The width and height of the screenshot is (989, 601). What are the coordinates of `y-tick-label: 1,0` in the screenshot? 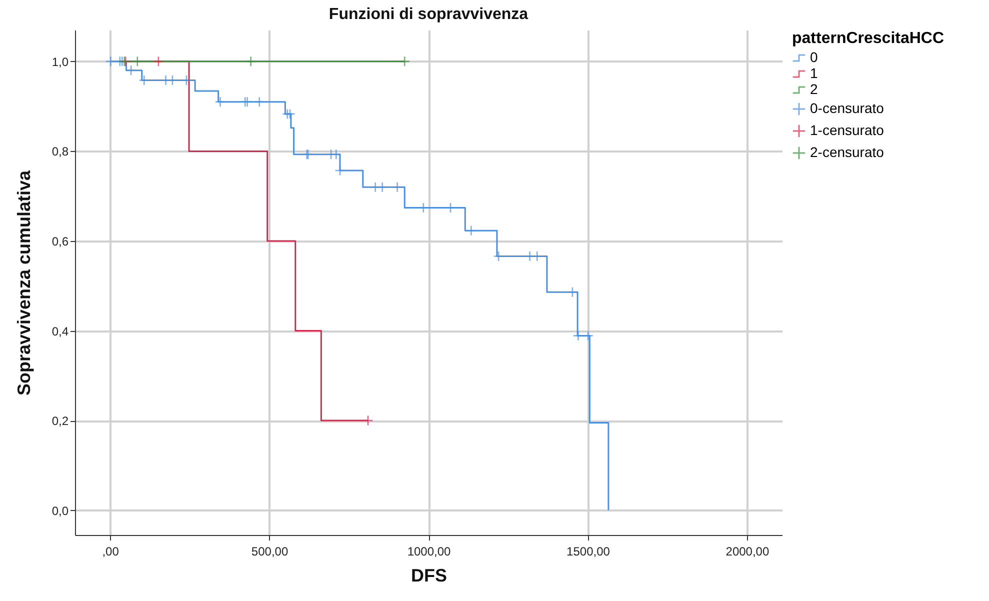 It's located at (60, 61).